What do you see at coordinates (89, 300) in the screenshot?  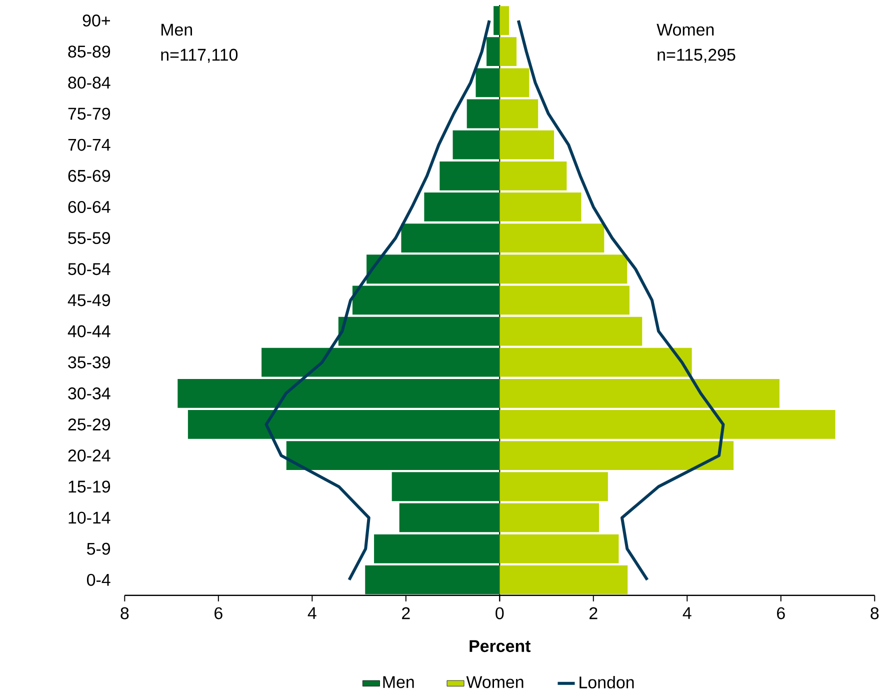 I see `y-tick-label: 45-49` at bounding box center [89, 300].